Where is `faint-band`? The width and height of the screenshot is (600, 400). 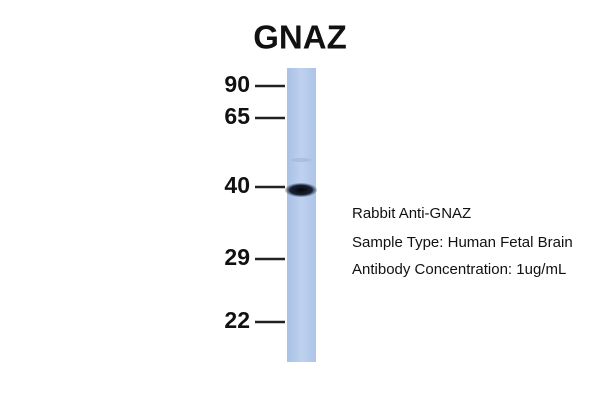 faint-band is located at coordinates (301, 160).